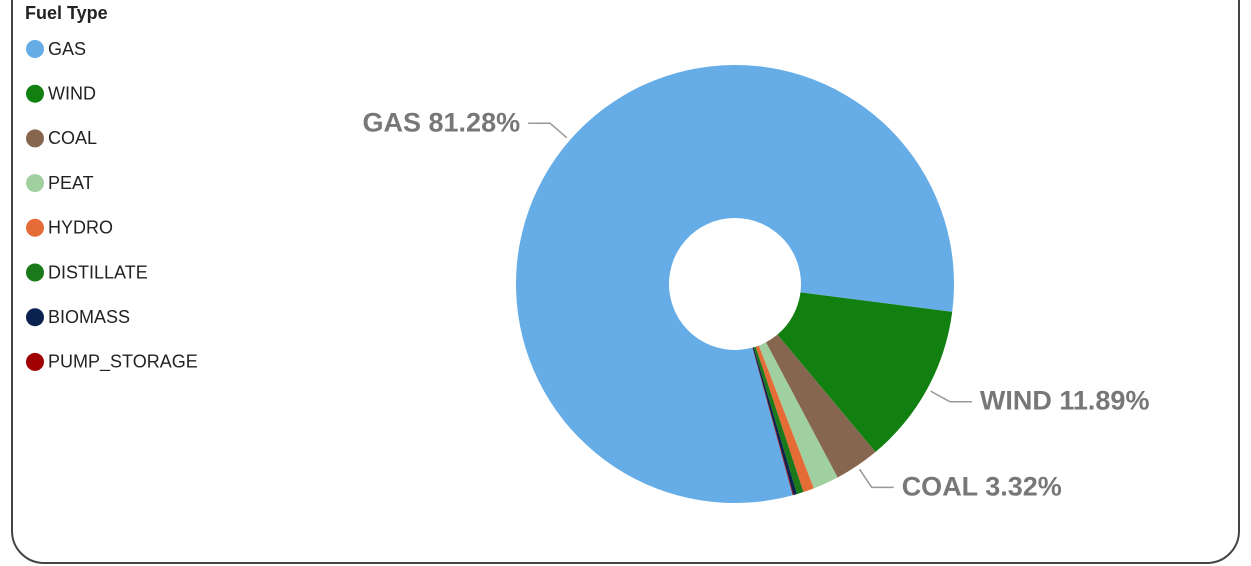 The height and width of the screenshot is (566, 1251). Describe the element at coordinates (72, 93) in the screenshot. I see `legend-label: WIND` at that location.